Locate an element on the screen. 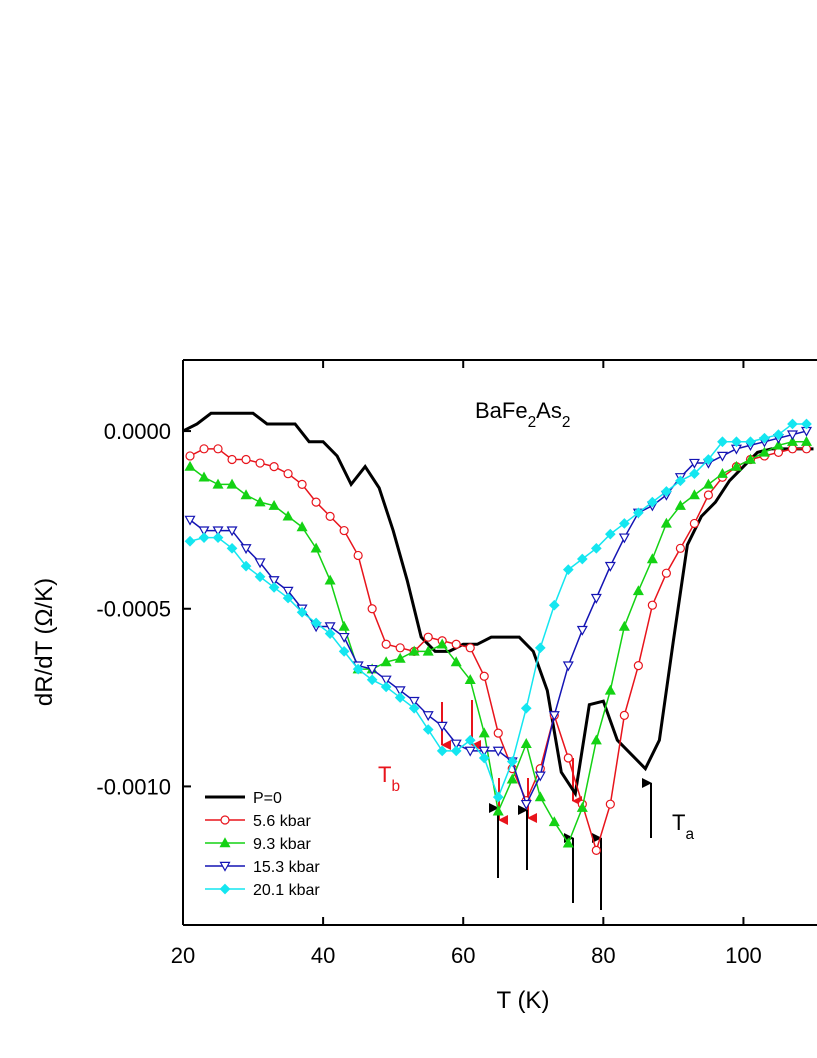 This screenshot has height=1058, width=817. annotation-part: a is located at coordinates (689, 834).